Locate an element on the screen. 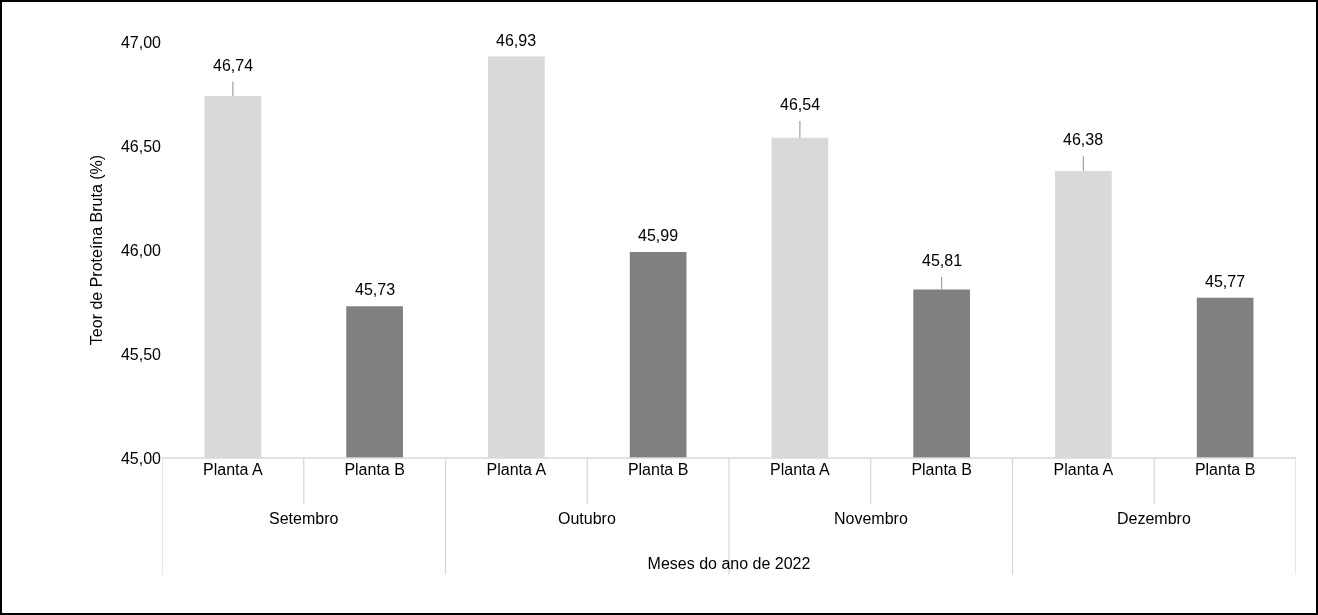 Image resolution: width=1318 pixels, height=615 pixels. y-axis-title: Teor de Proteína Bruta (%) is located at coordinates (96, 250).